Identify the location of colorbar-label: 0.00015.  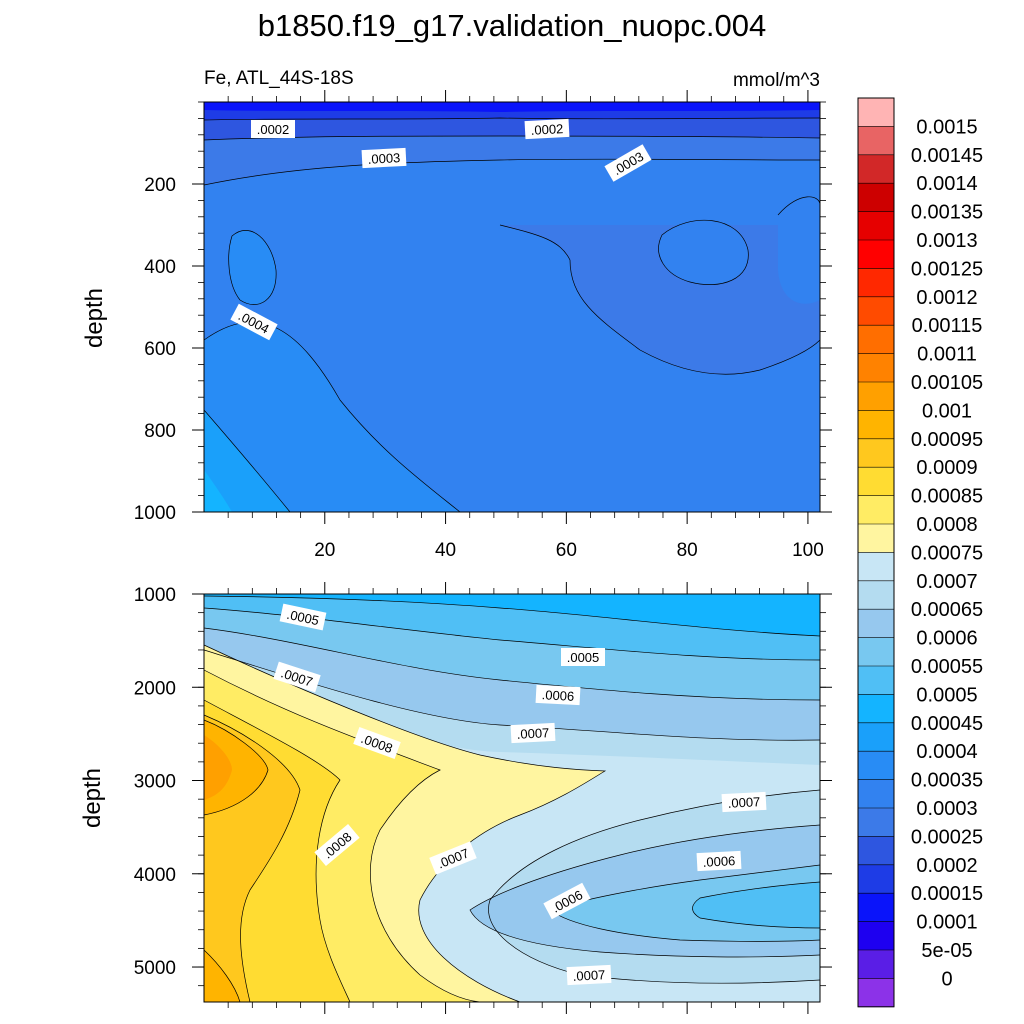
(947, 894).